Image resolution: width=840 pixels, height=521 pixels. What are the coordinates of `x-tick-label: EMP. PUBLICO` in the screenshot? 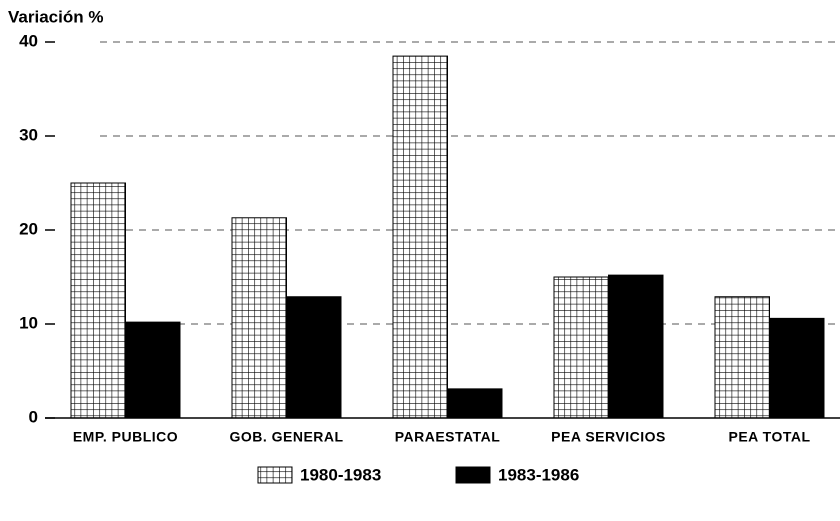 It's located at (125, 437).